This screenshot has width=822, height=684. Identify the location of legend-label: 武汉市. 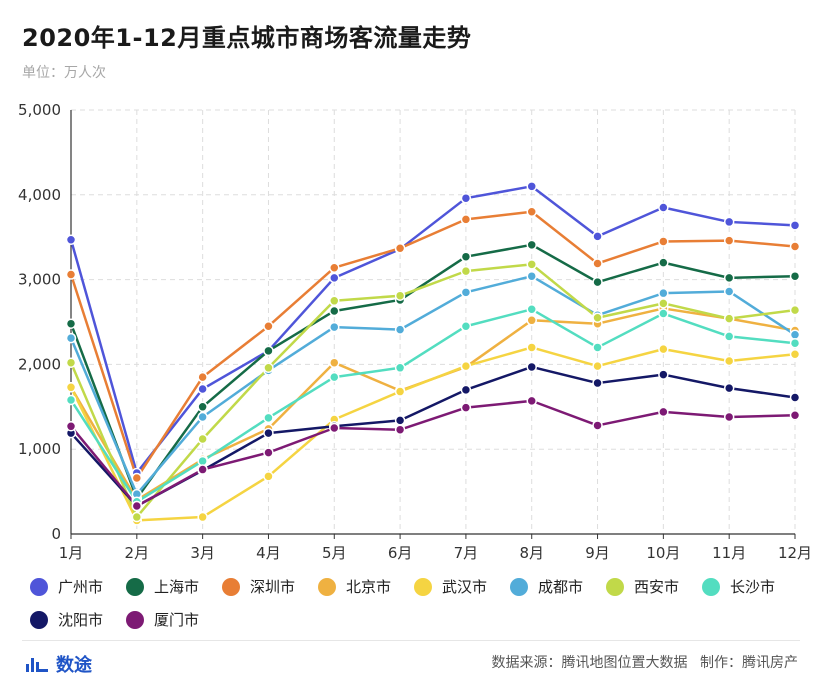
(465, 587).